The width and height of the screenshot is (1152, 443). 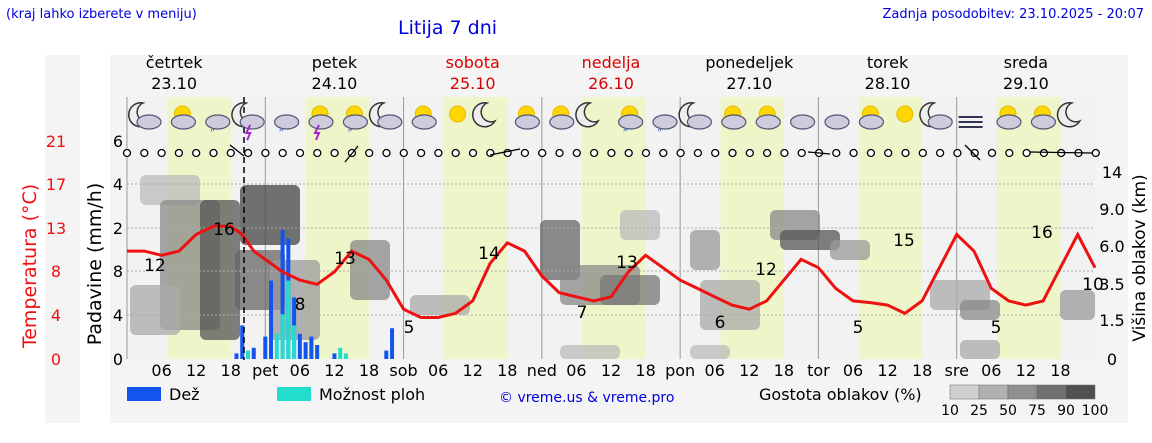 What do you see at coordinates (630, 122) in the screenshot?
I see `sun-rain-icon: ”` at bounding box center [630, 122].